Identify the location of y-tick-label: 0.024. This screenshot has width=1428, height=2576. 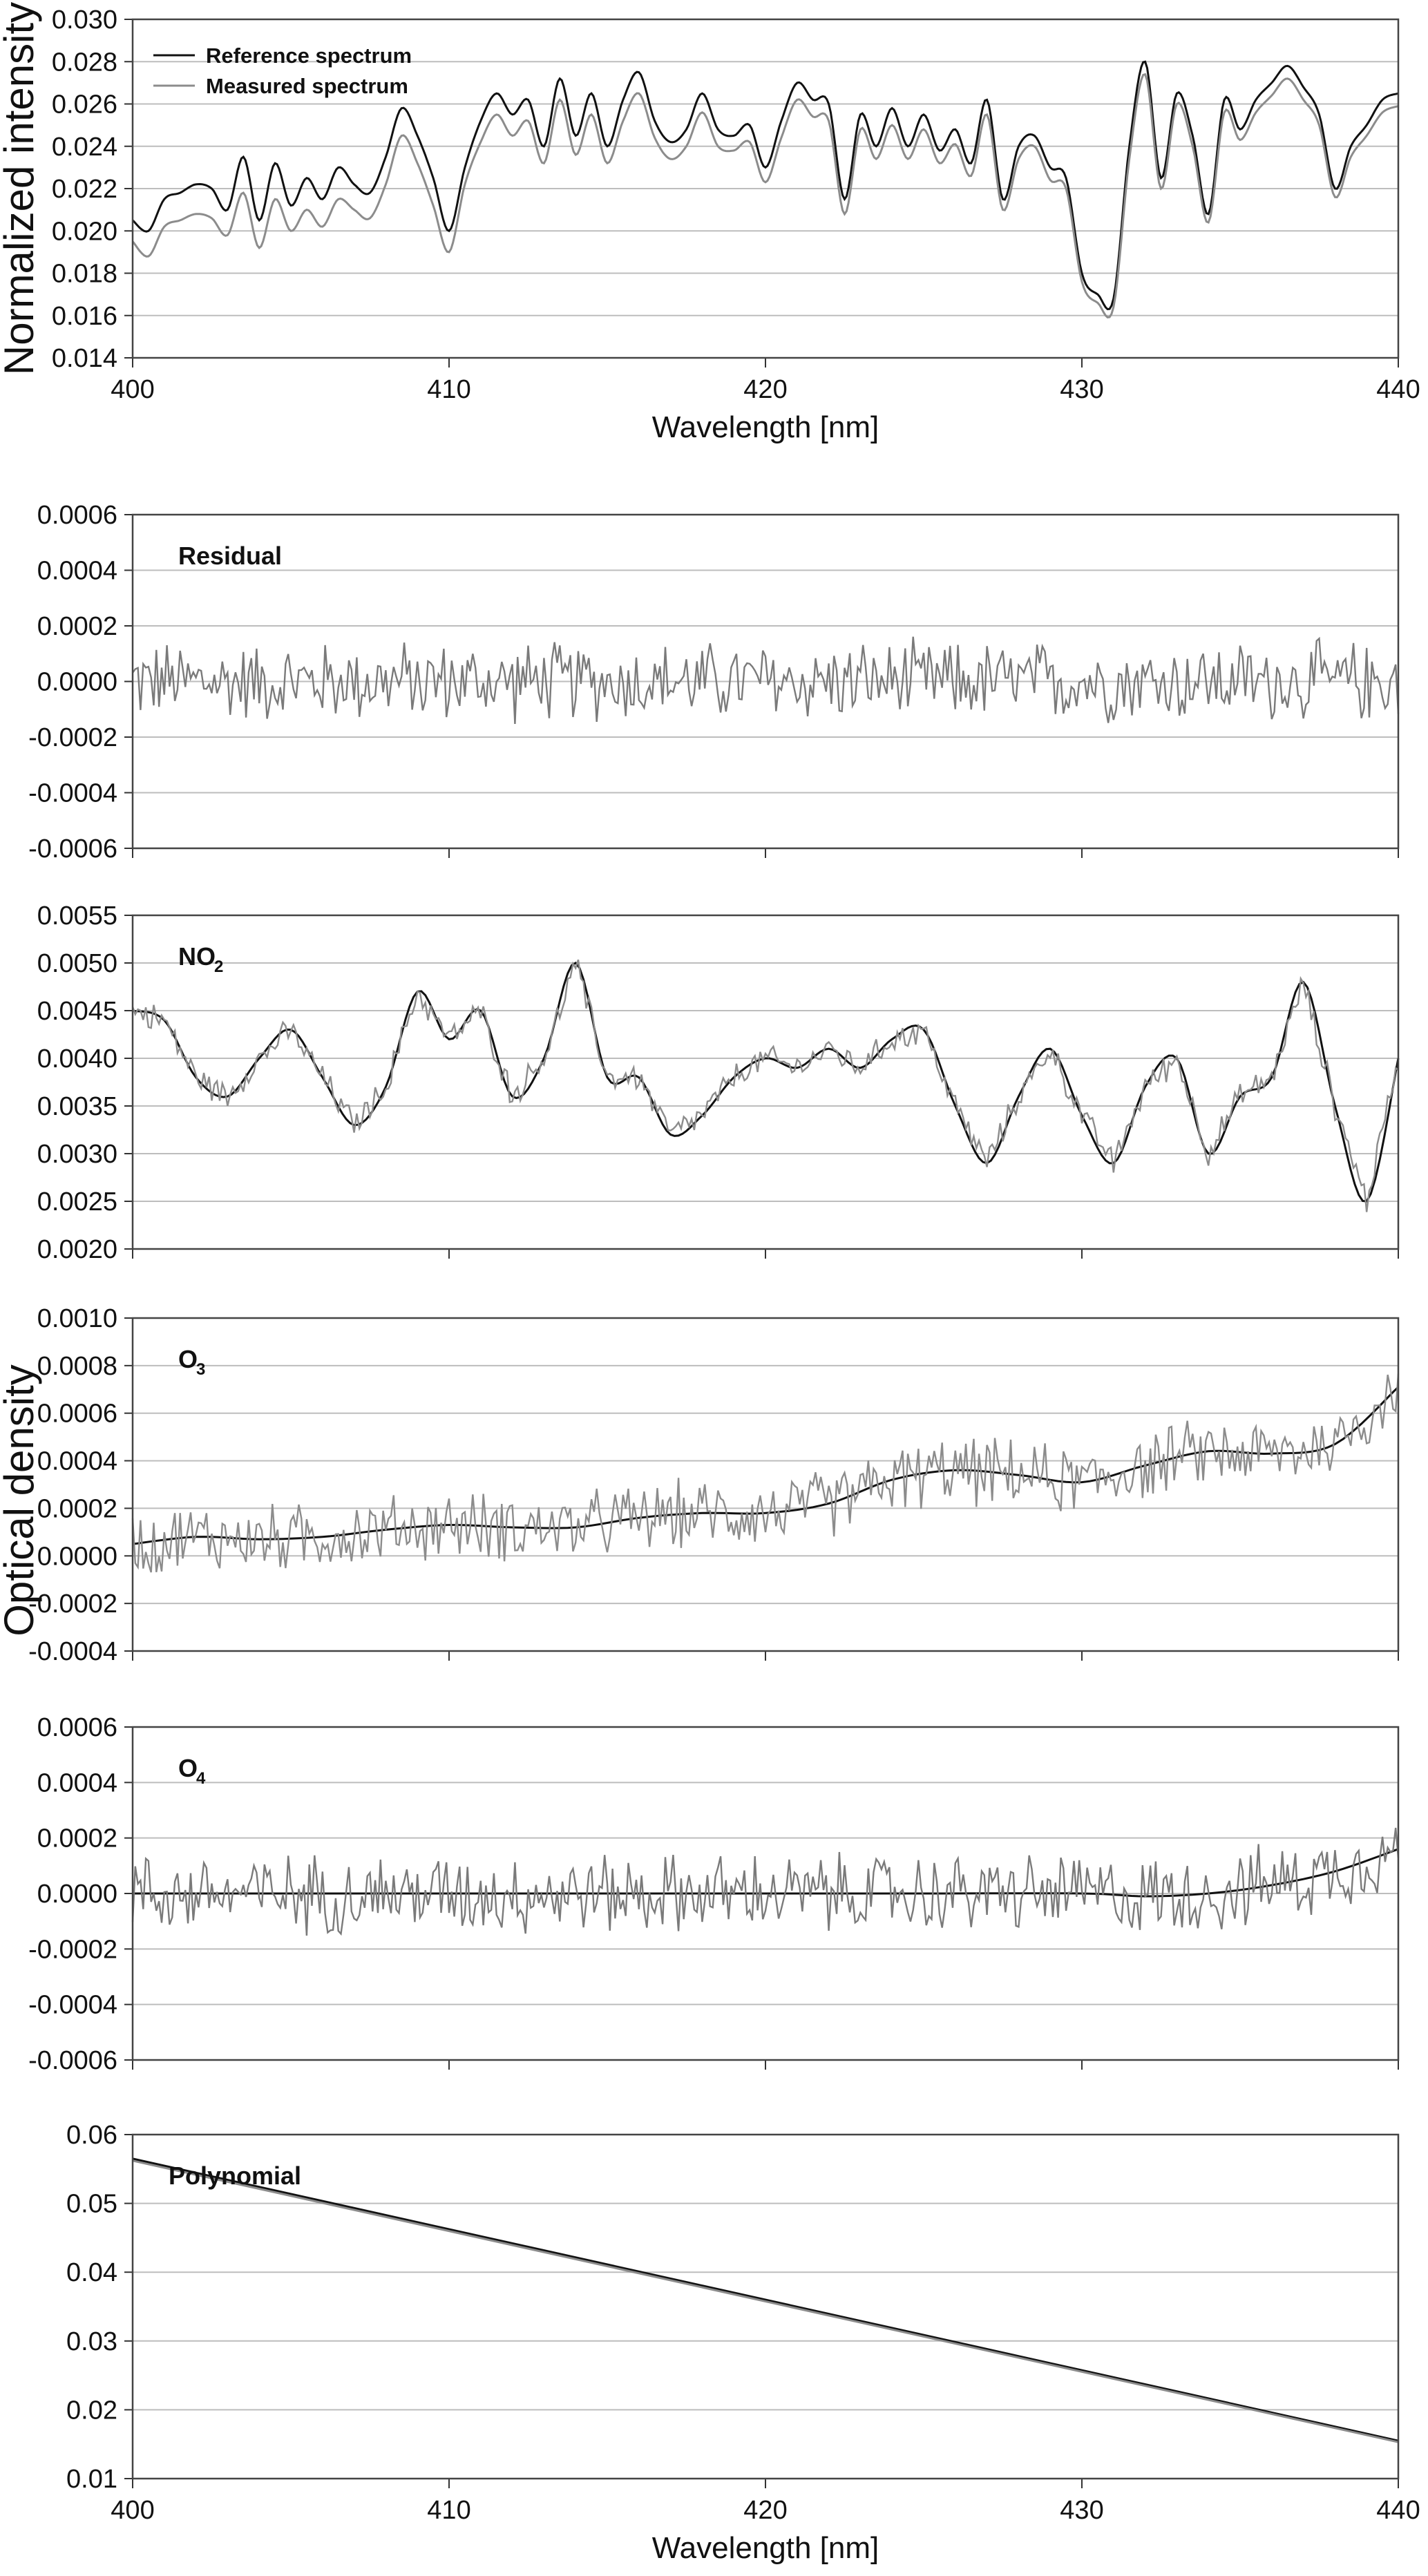
(84, 147).